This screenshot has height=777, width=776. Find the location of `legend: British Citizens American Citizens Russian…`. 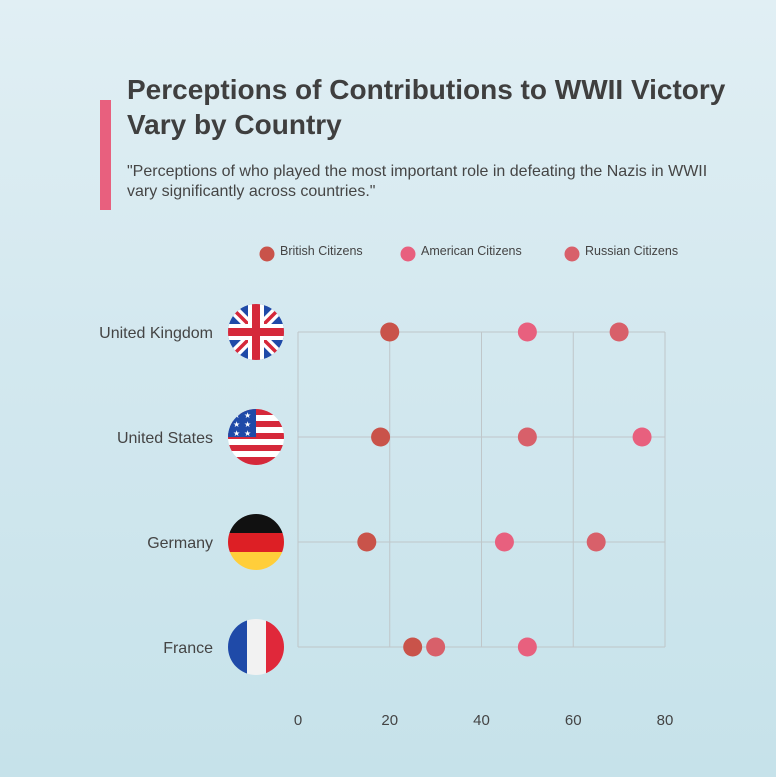

legend: British Citizens American Citizens Russian… is located at coordinates (468, 253).